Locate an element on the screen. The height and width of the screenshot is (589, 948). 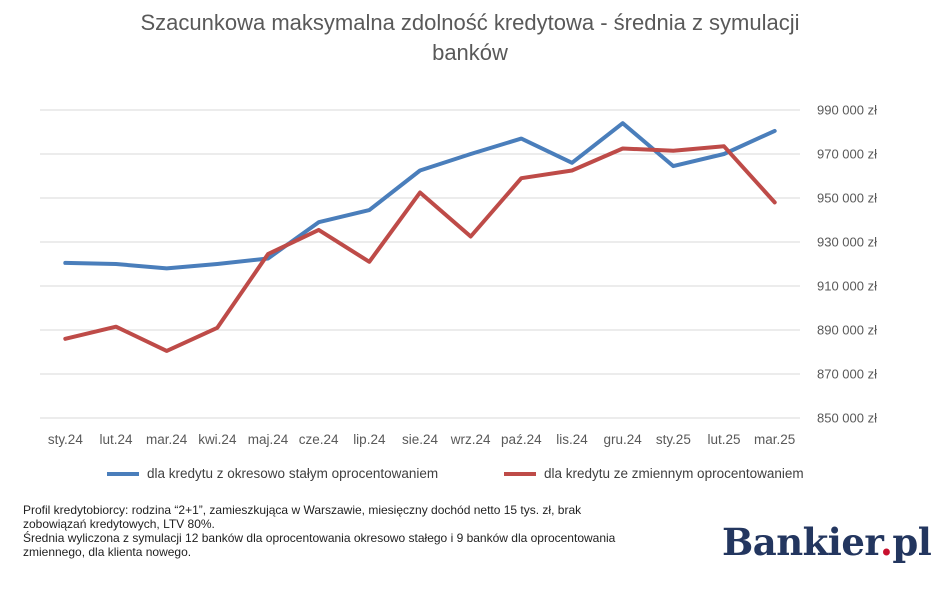
y-tick-label: 990 000 zł is located at coordinates (847, 110).